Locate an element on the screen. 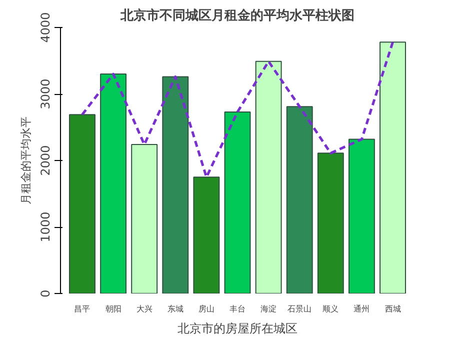  x-tick-label: 昌平 is located at coordinates (82, 309).